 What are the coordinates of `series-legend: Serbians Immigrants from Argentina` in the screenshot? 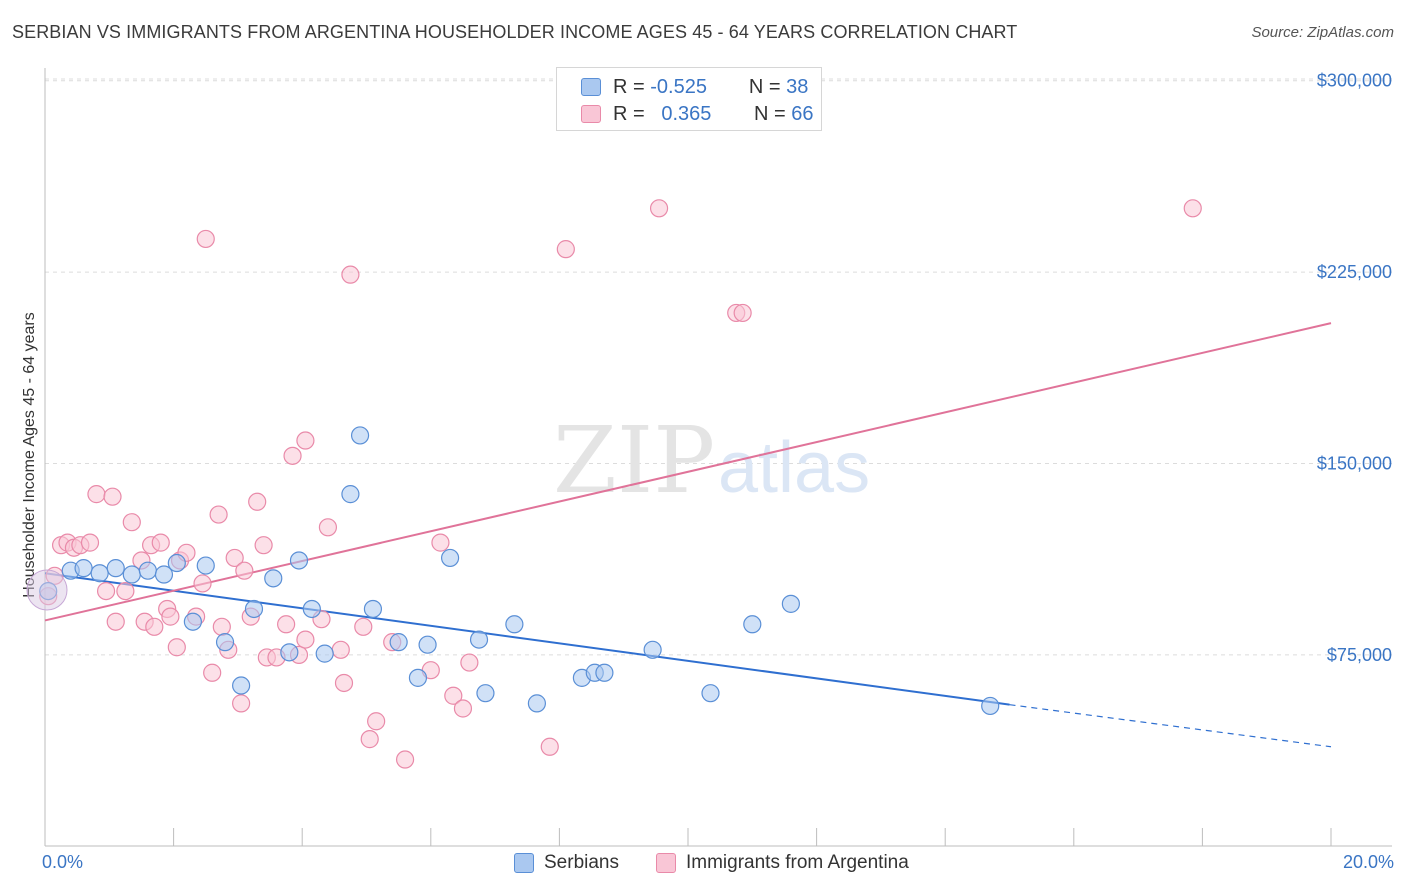 It's located at (703, 865).